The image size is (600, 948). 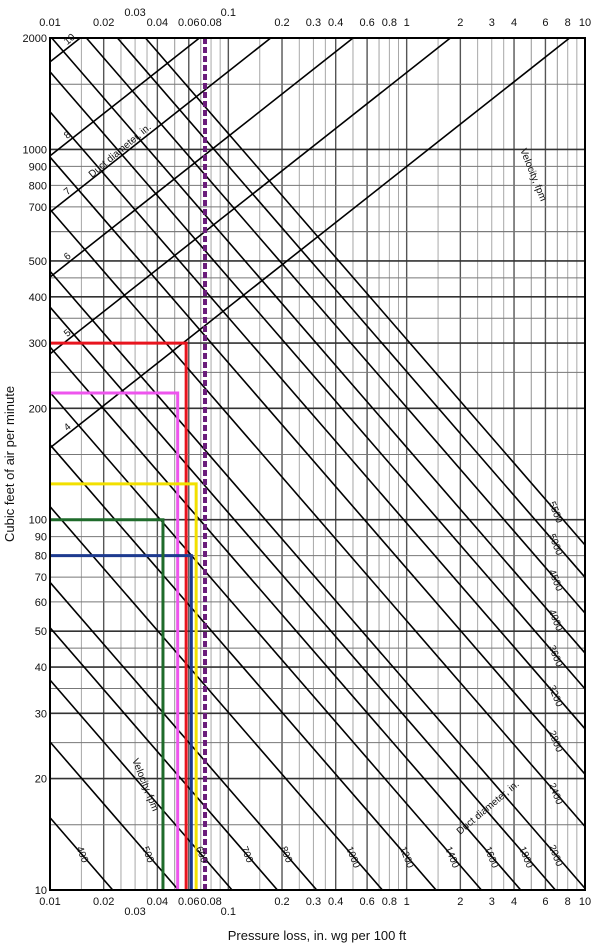 What do you see at coordinates (568, 902) in the screenshot?
I see `x-tick-label-bottom: 8` at bounding box center [568, 902].